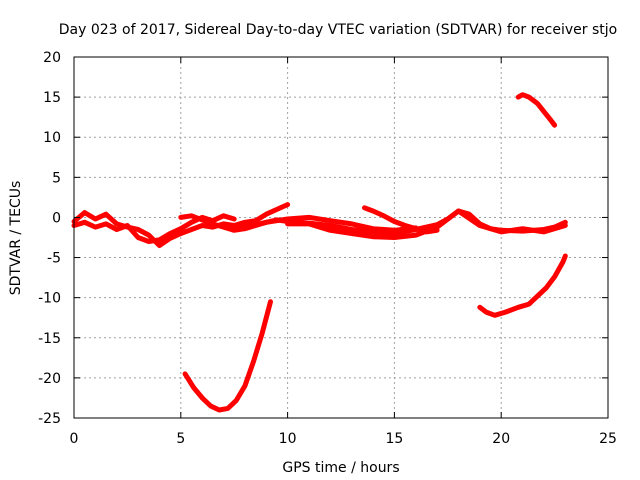 Image resolution: width=640 pixels, height=480 pixels. What do you see at coordinates (16, 238) in the screenshot?
I see `y-axis-label: SDTVAR / TECUs` at bounding box center [16, 238].